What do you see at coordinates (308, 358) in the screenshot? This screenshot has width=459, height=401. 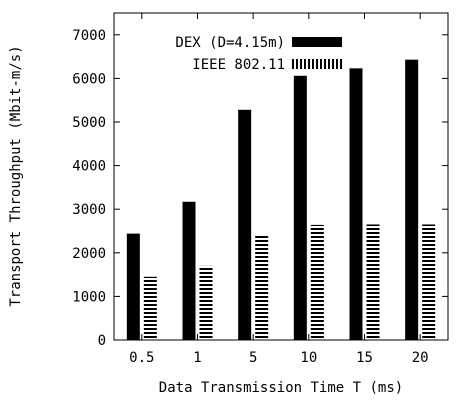 I see `x-tick-label: 10` at bounding box center [308, 358].